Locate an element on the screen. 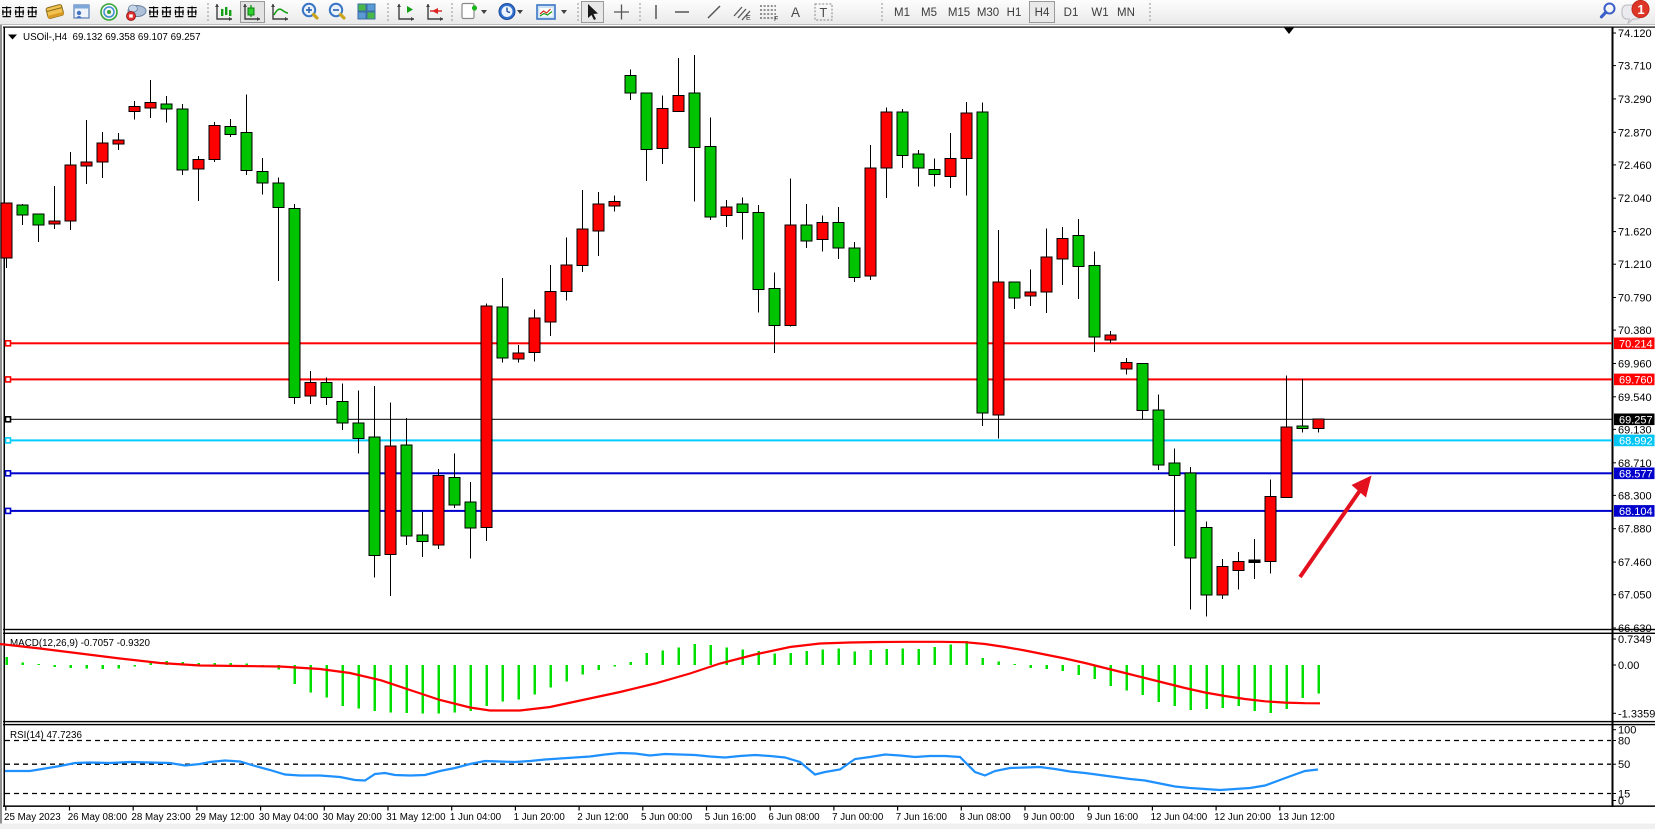 The width and height of the screenshot is (1655, 829). svg-text: M30 is located at coordinates (988, 13).